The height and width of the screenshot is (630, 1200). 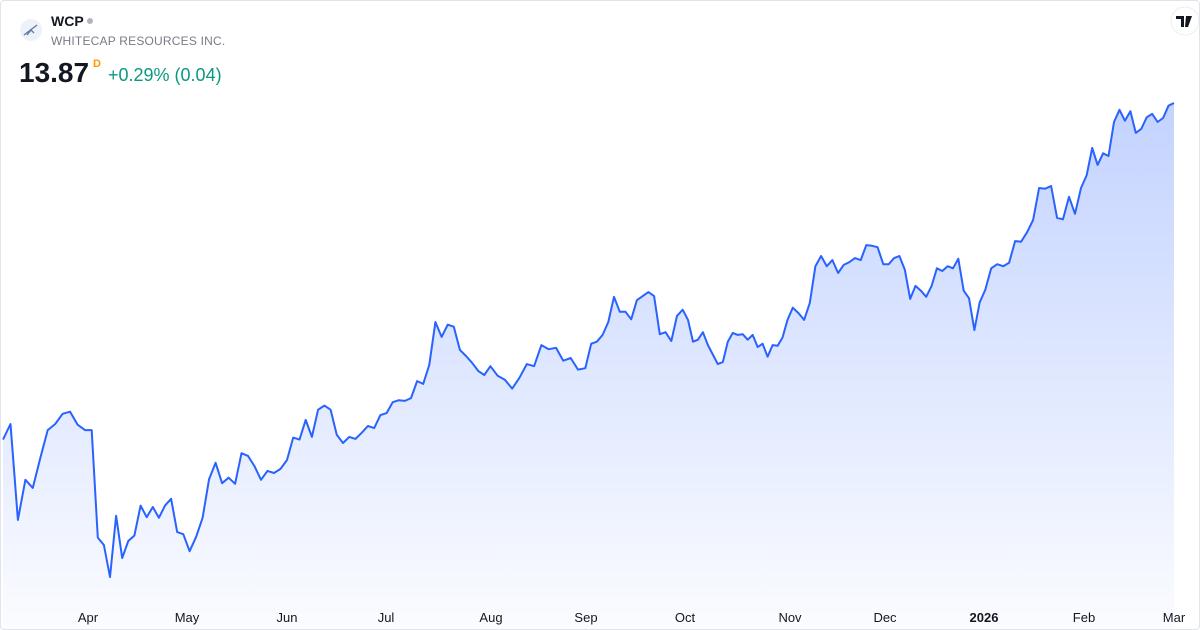 What do you see at coordinates (88, 617) in the screenshot?
I see `x-tick-label: Apr` at bounding box center [88, 617].